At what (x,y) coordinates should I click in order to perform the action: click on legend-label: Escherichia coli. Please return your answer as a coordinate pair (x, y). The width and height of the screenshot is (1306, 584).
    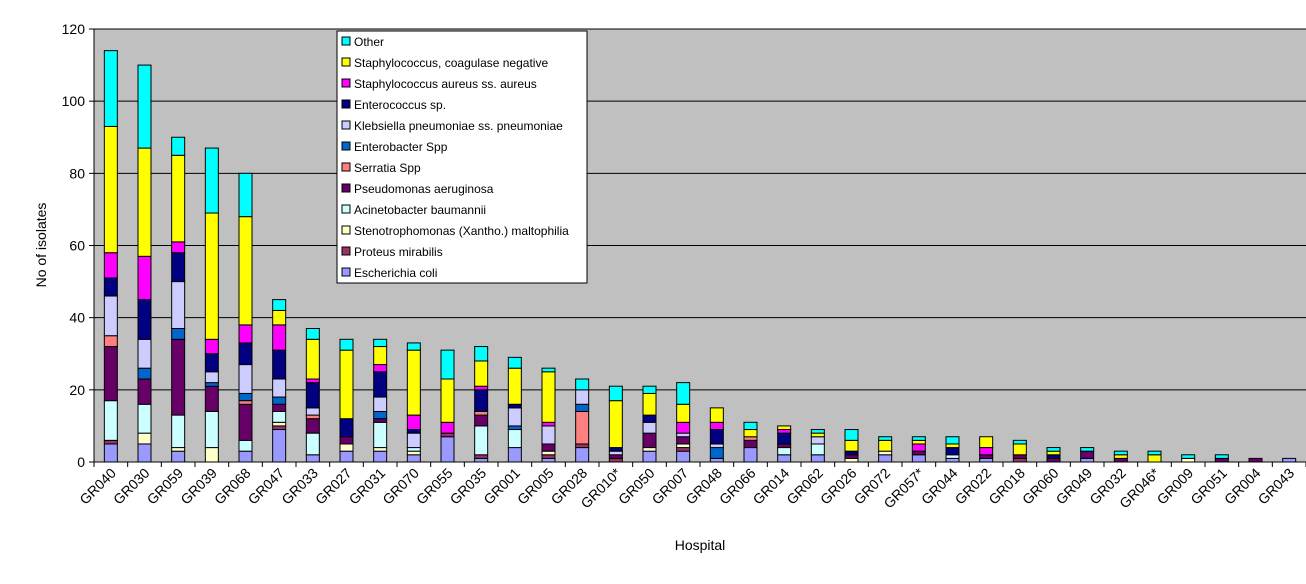
    Looking at the image, I should click on (395, 273).